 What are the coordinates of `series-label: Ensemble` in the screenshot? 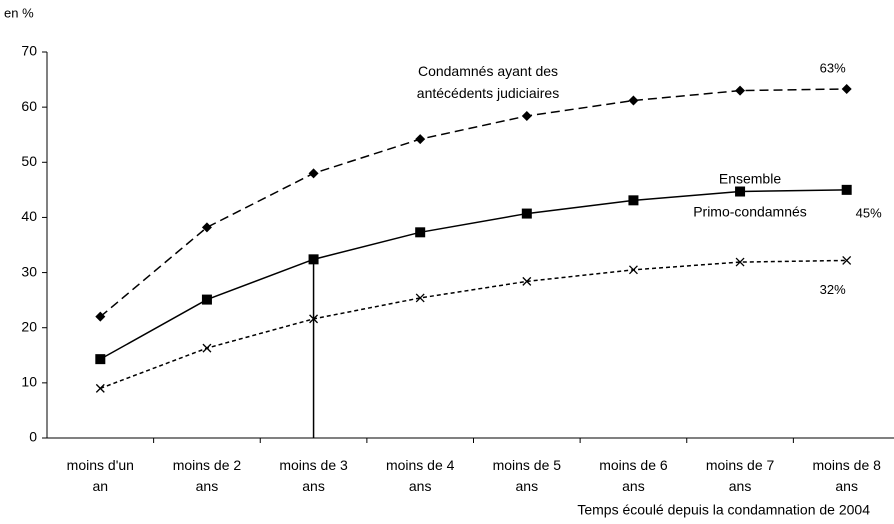 It's located at (750, 179).